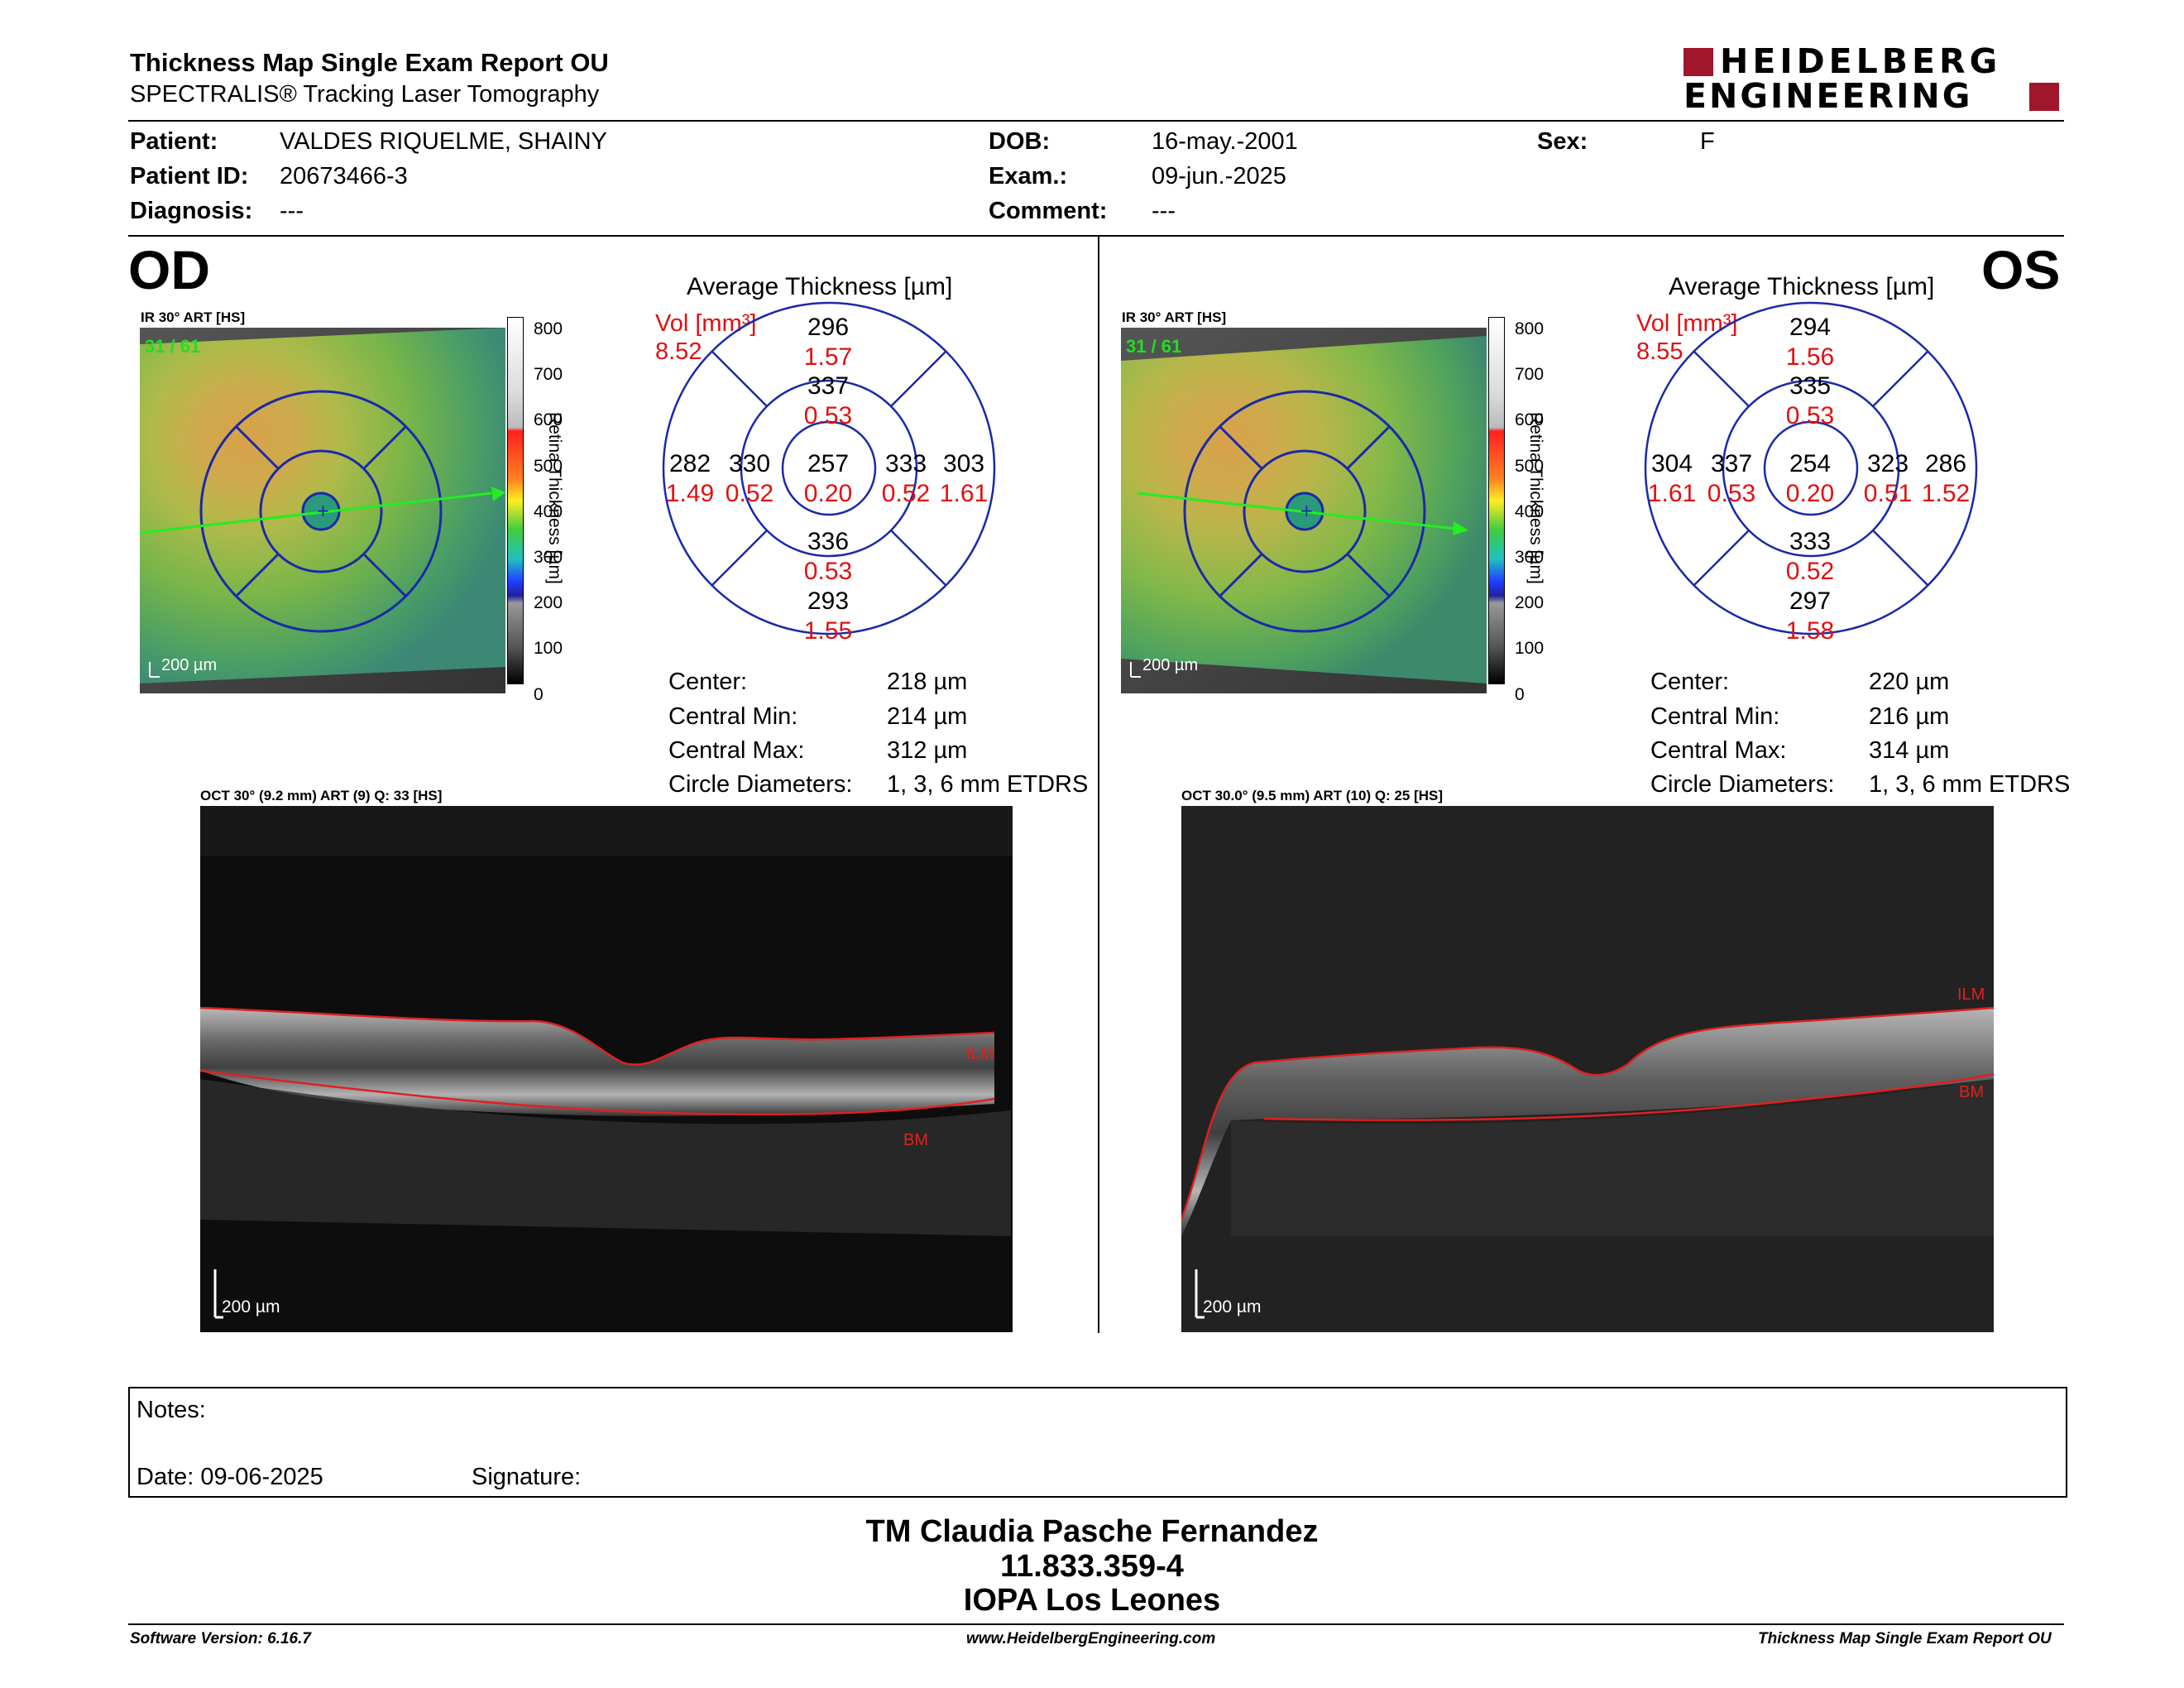  I want to click on od-frame-counter: 31 / 61, so click(172, 346).